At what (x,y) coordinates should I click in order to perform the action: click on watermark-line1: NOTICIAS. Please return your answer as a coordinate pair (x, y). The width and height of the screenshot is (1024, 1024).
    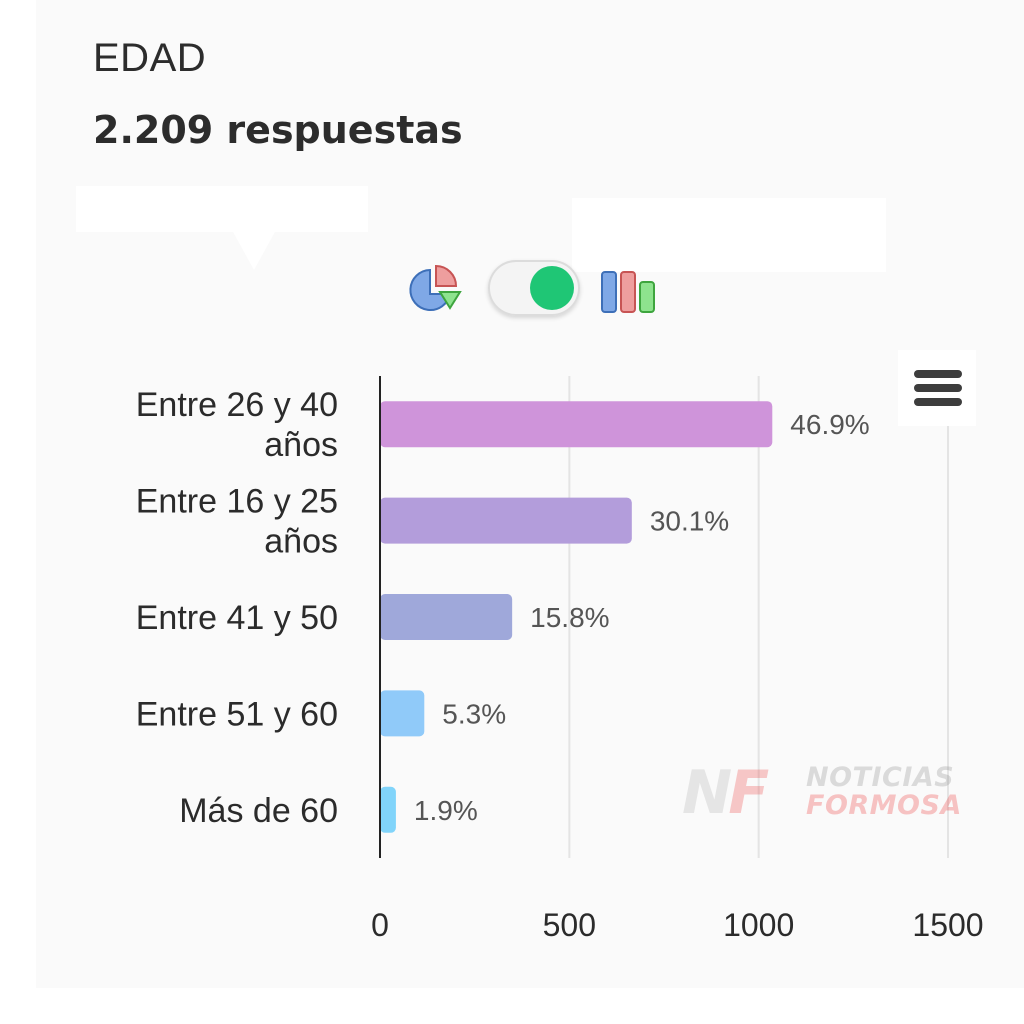
    Looking at the image, I should click on (880, 777).